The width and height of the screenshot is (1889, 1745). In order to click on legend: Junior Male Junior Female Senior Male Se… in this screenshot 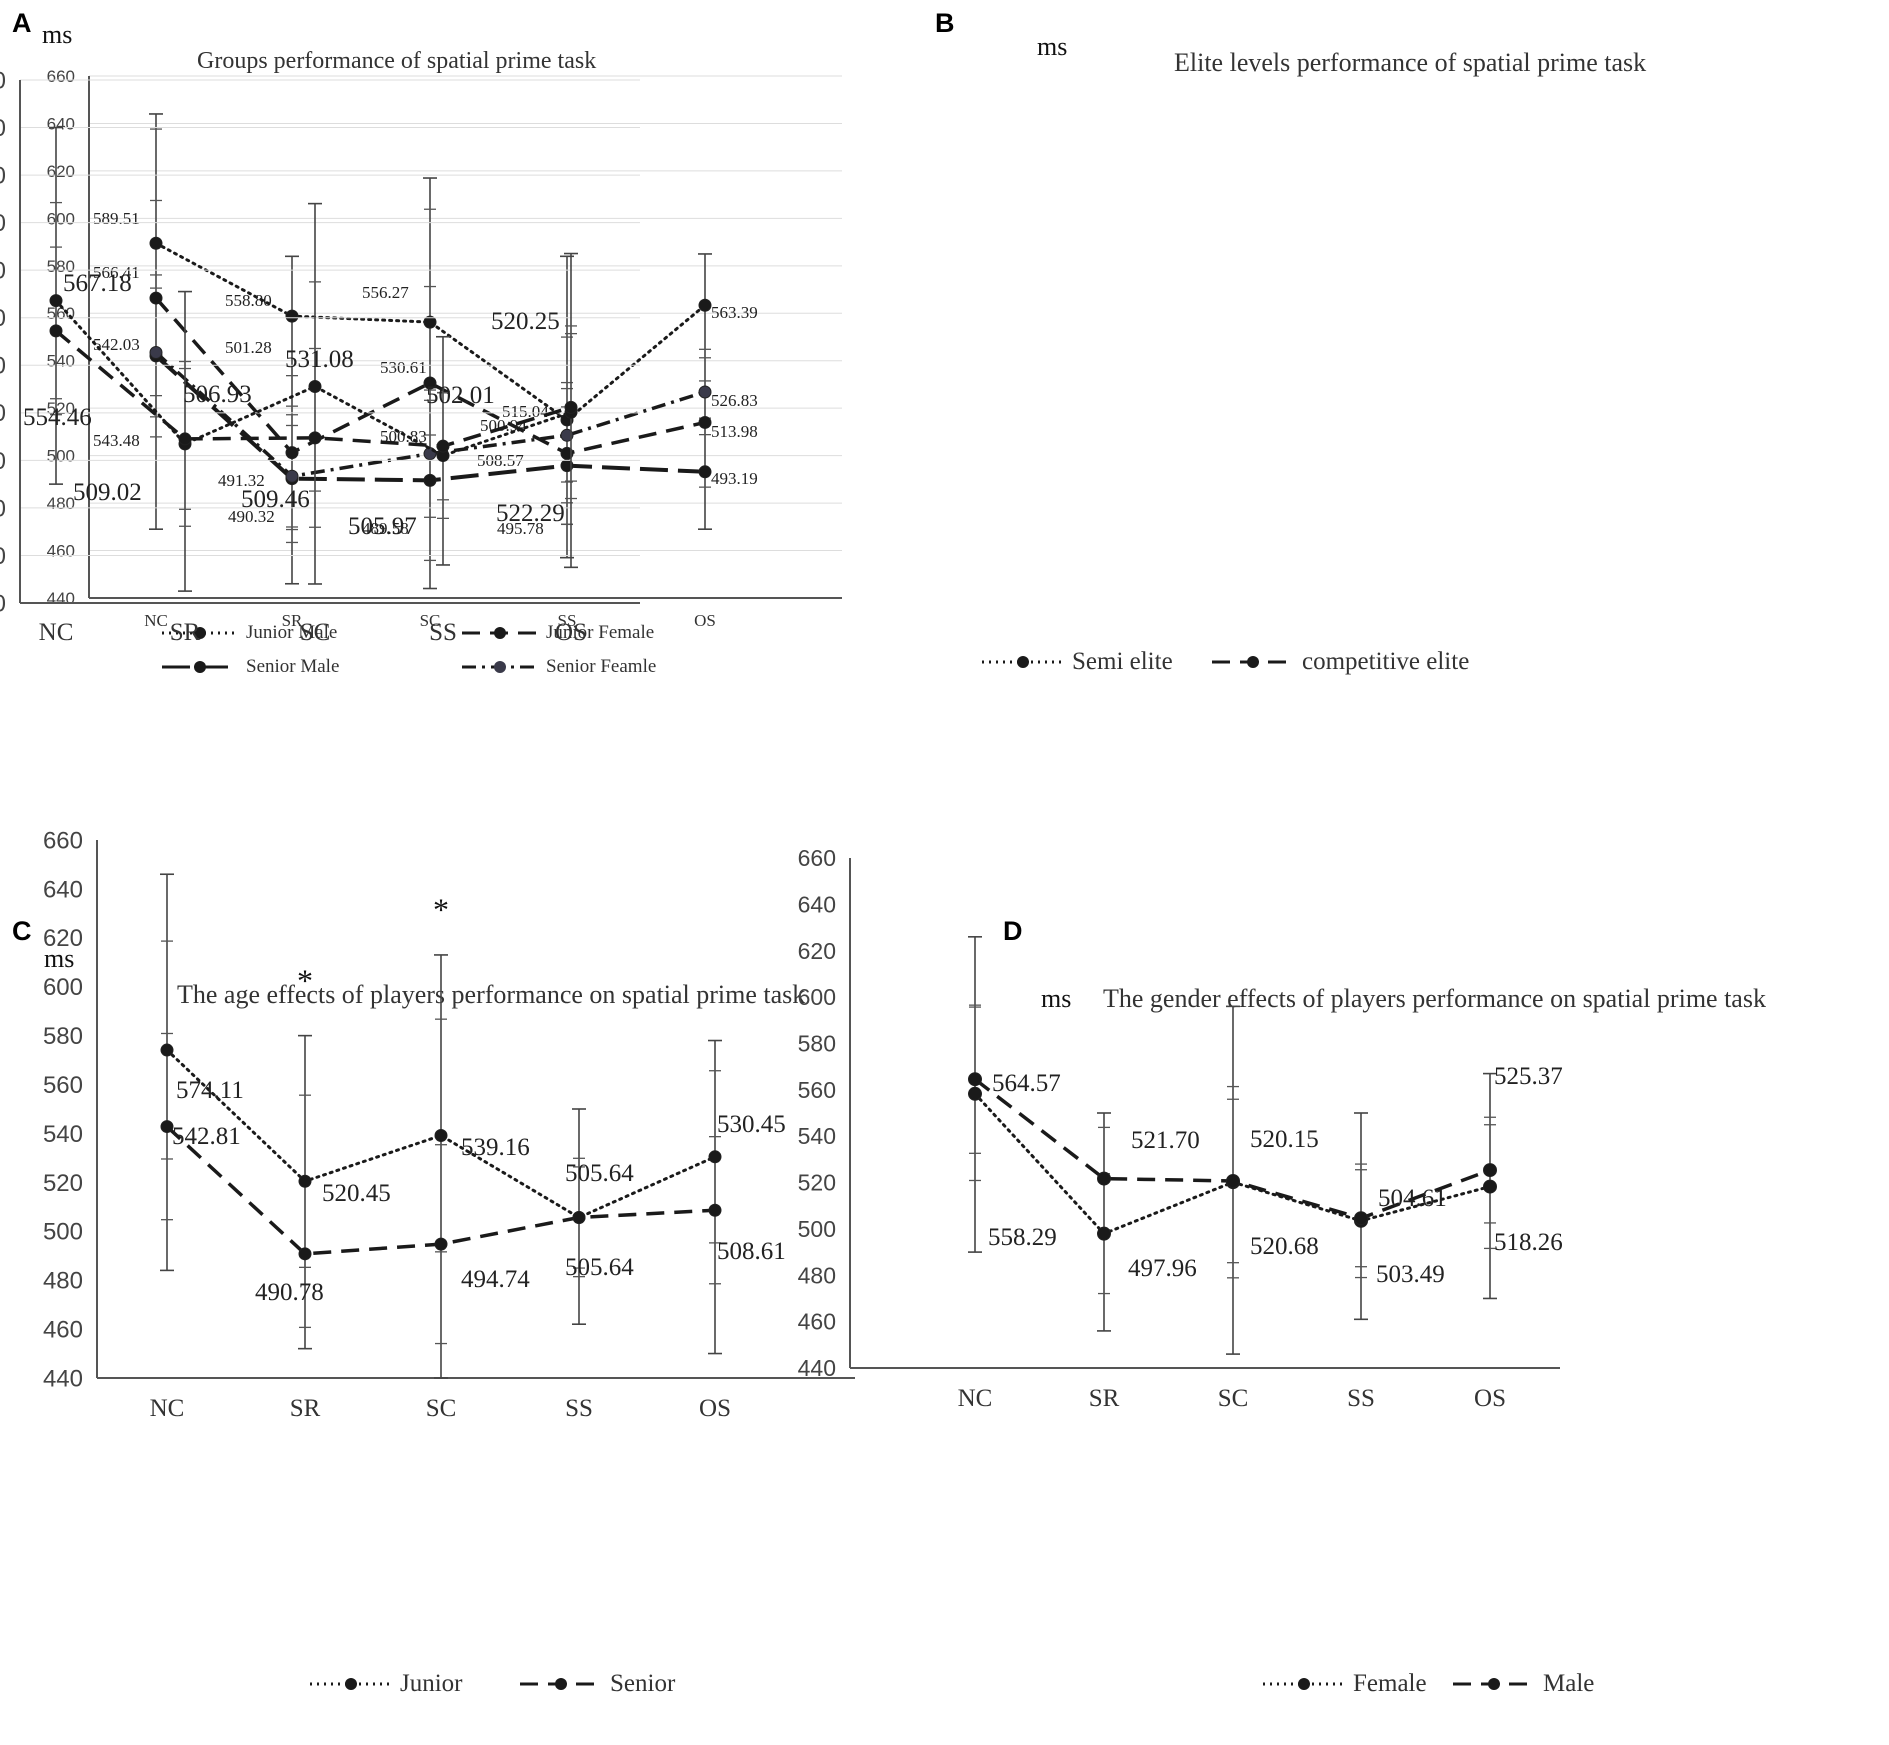, I will do `click(460, 650)`.